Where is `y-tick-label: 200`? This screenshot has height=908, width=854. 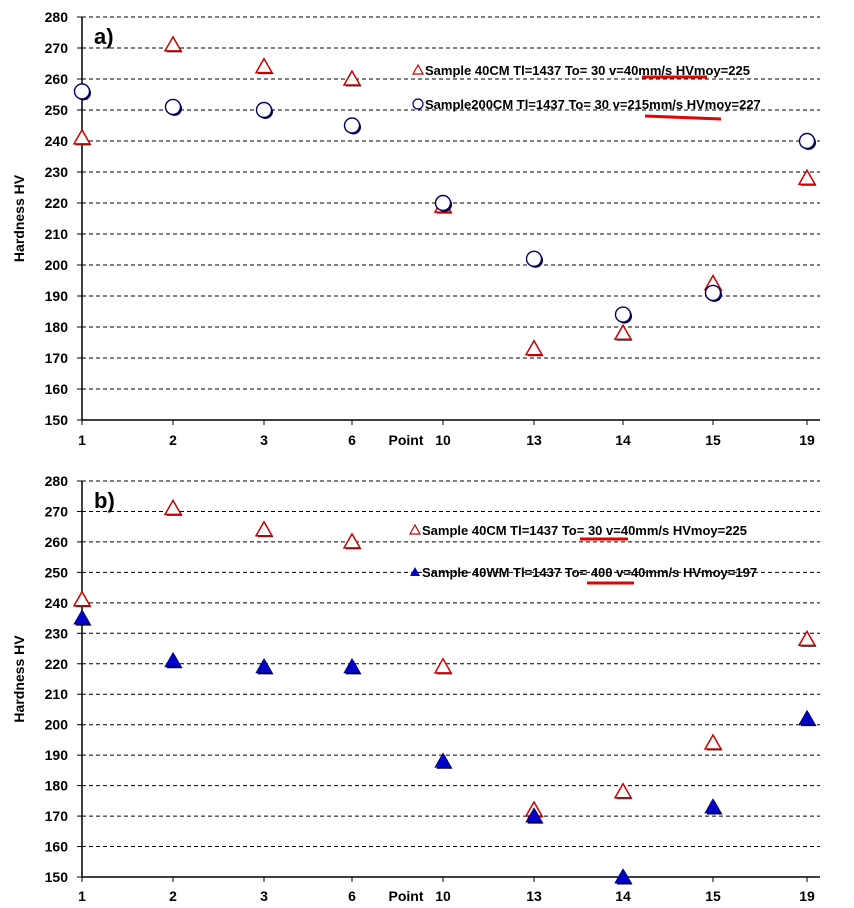 y-tick-label: 200 is located at coordinates (57, 265).